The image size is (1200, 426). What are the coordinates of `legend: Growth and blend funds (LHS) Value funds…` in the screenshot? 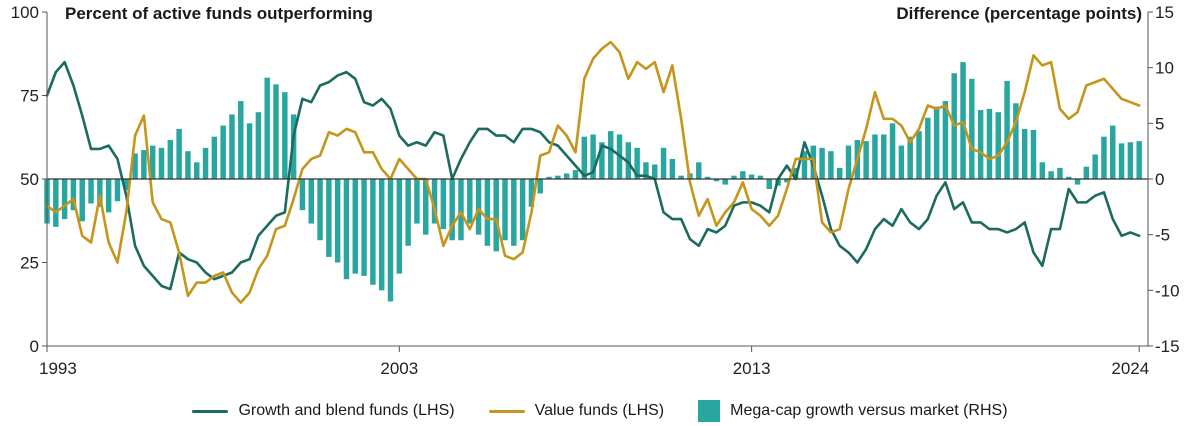 It's located at (600, 411).